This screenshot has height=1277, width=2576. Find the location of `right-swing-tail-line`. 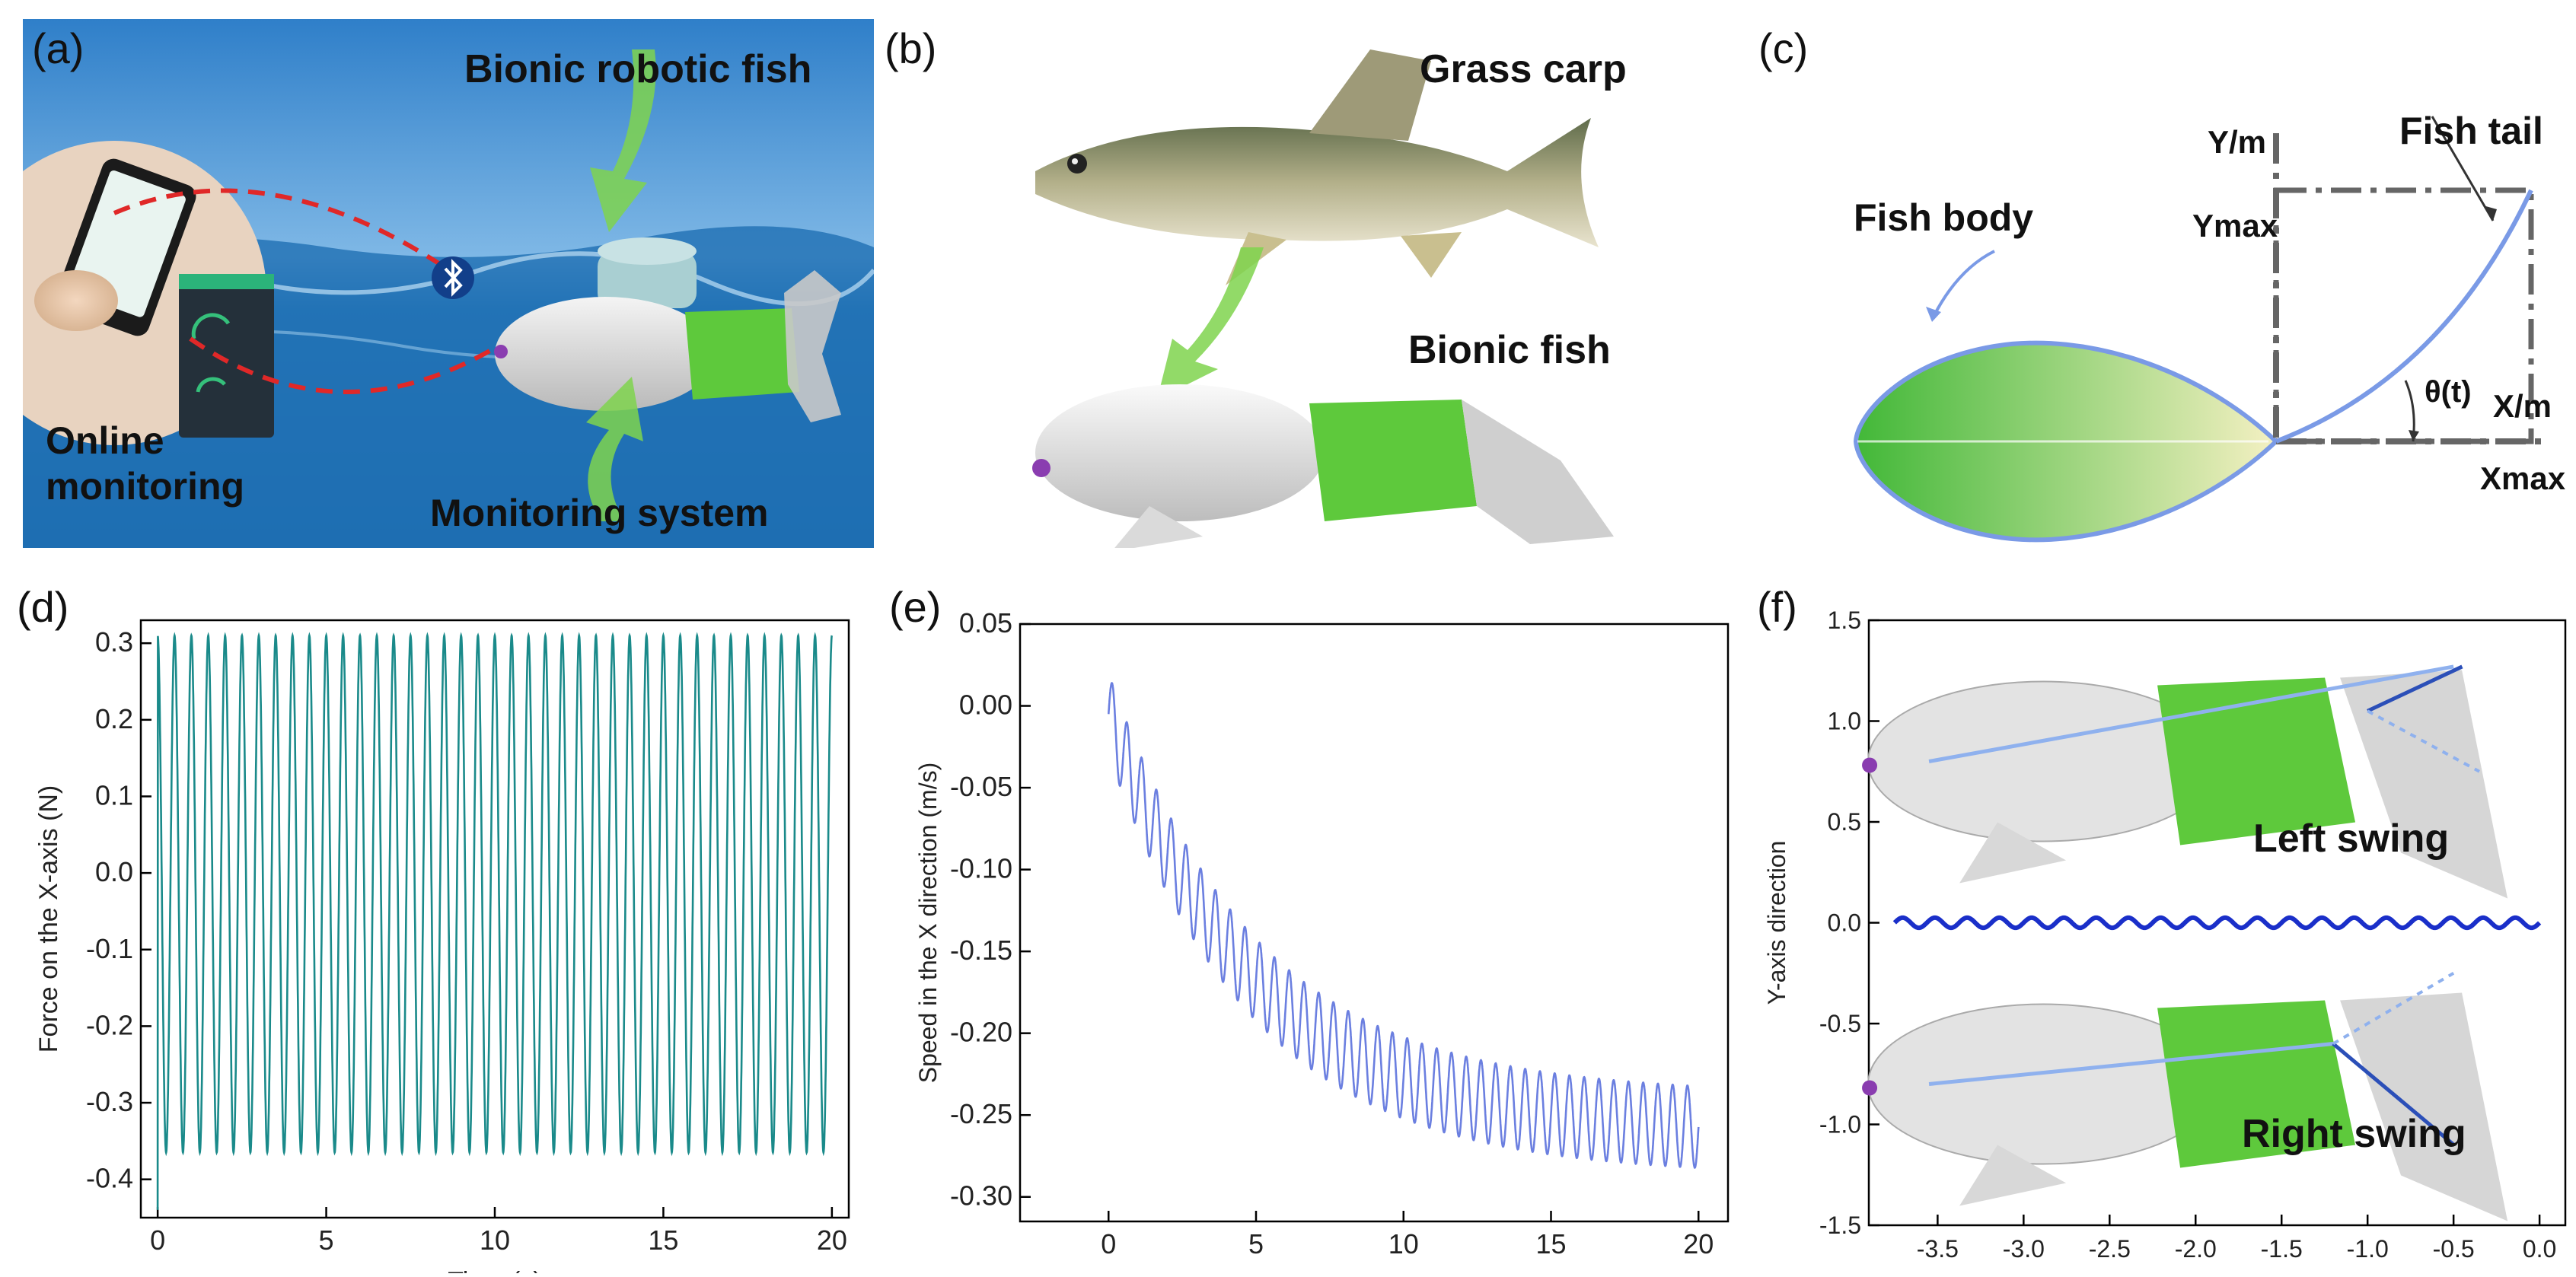

right-swing-tail-line is located at coordinates (2393, 1094).